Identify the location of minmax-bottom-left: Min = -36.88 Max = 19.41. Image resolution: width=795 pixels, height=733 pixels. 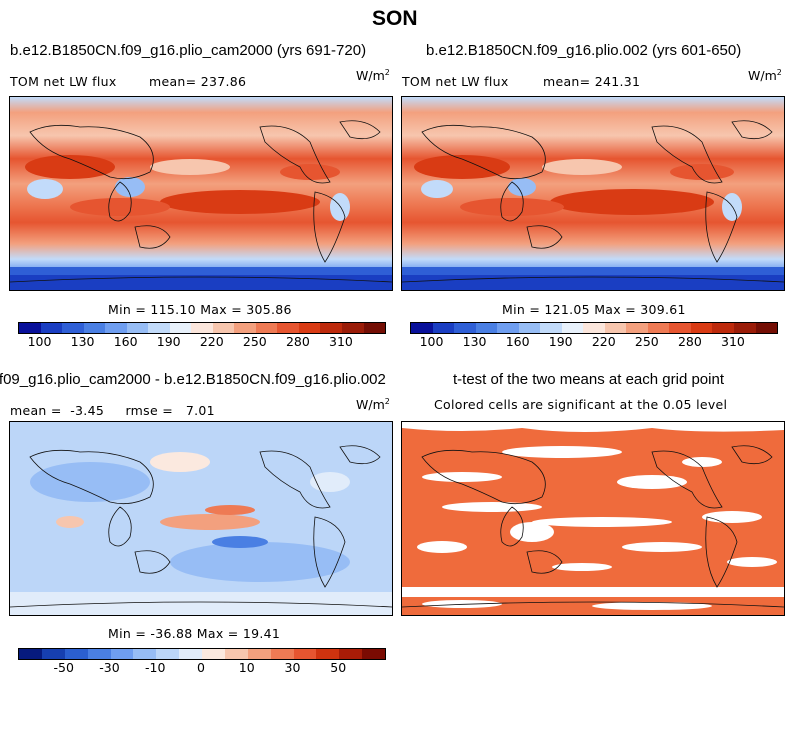
(194, 633).